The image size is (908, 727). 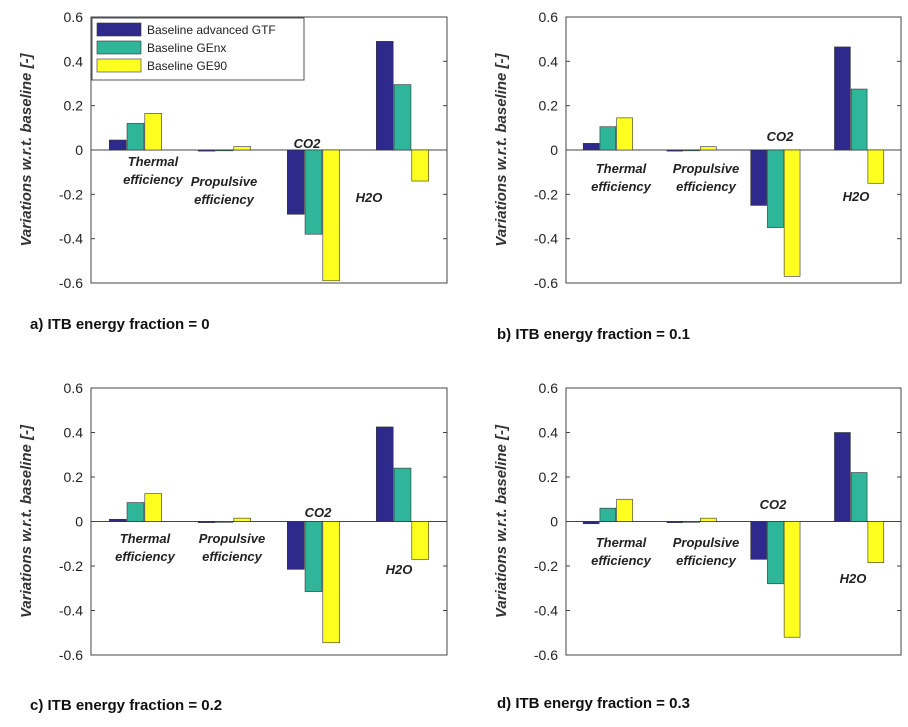 What do you see at coordinates (593, 334) in the screenshot?
I see `caption-b: b) ITB energy fraction = 0.1` at bounding box center [593, 334].